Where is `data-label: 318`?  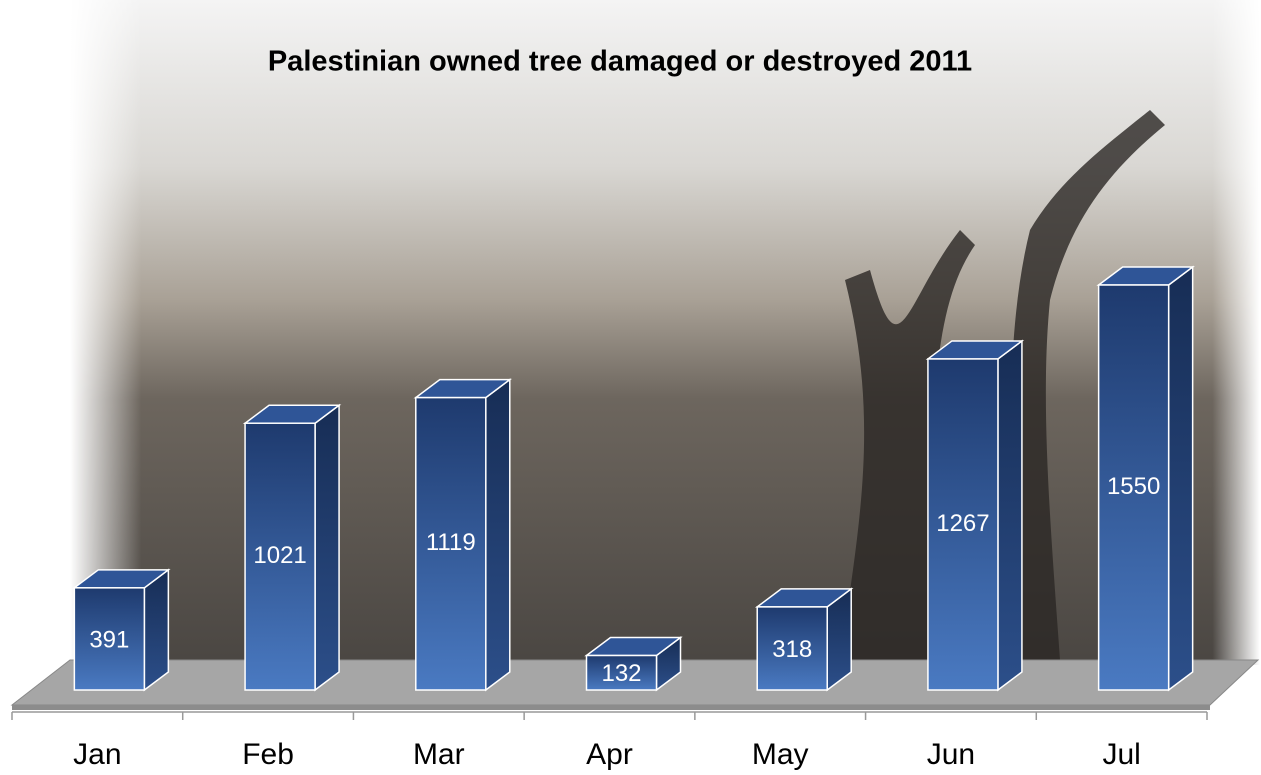 data-label: 318 is located at coordinates (792, 649).